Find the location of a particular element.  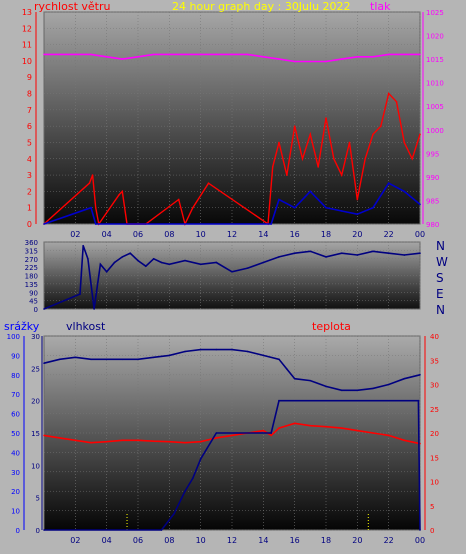

wind-y-tick-label: 8 is located at coordinates (29, 94).